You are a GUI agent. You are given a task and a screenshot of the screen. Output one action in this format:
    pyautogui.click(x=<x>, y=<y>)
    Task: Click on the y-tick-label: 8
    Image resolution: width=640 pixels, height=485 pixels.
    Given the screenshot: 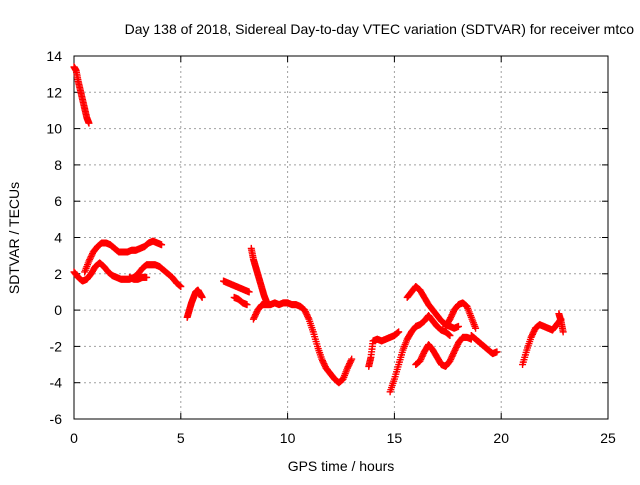 What is the action you would take?
    pyautogui.click(x=58, y=165)
    